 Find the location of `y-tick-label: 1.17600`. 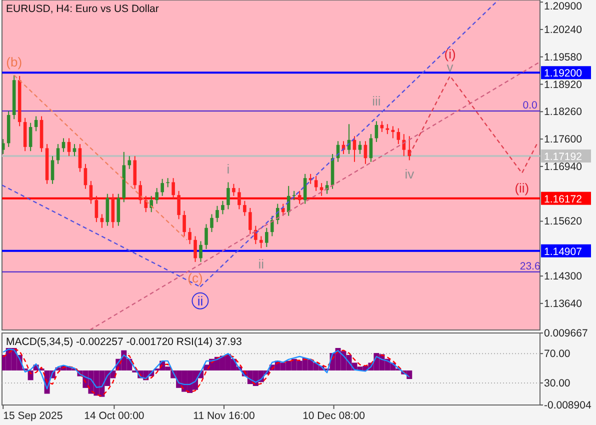

y-tick-label: 1.17600 is located at coordinates (563, 140).